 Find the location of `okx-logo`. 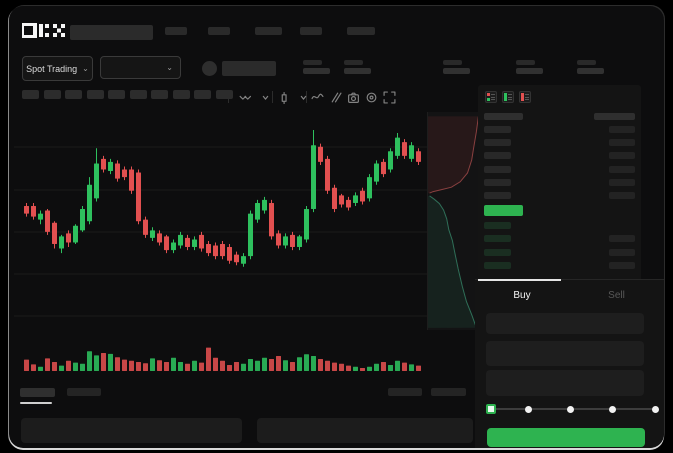

okx-logo is located at coordinates (44, 30).